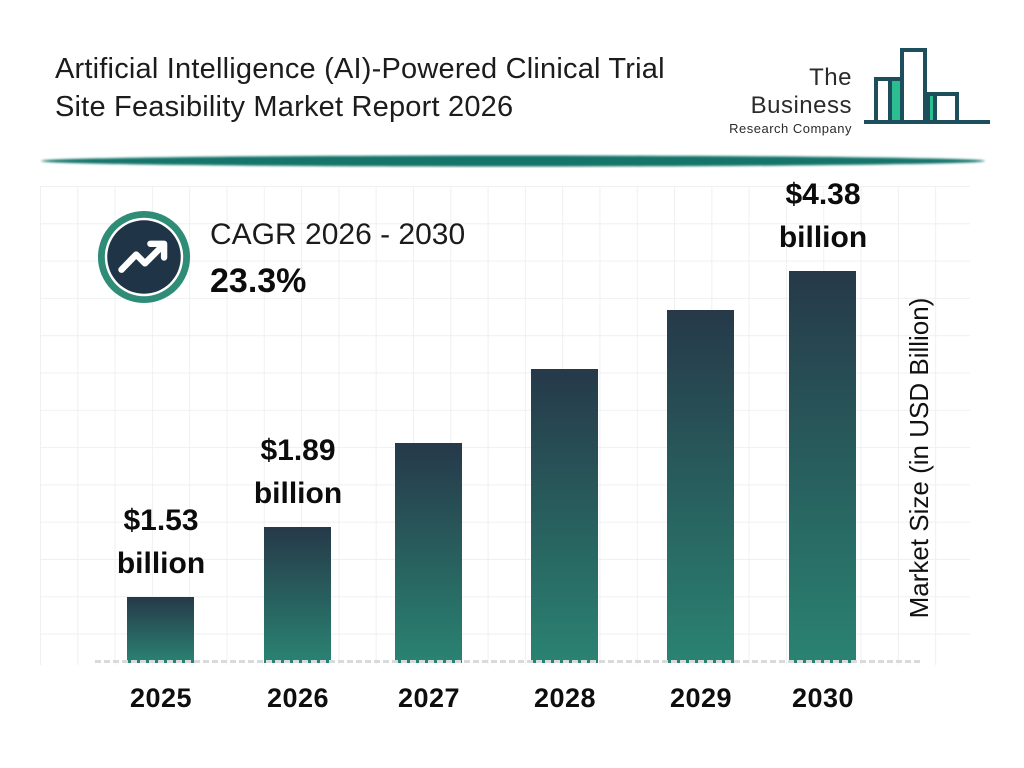  Describe the element at coordinates (338, 234) in the screenshot. I see `cagr-period-label: CAGR 2026 - 2030` at that location.